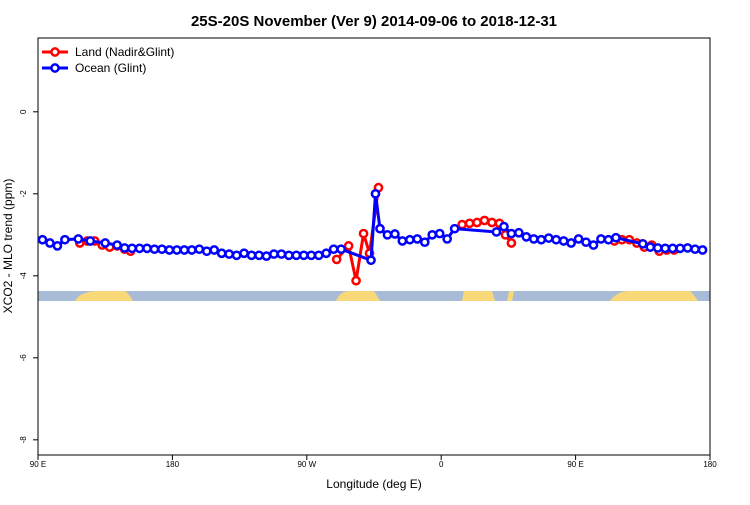 The width and height of the screenshot is (750, 505). I want to click on y-tick-label: -6, so click(23, 358).